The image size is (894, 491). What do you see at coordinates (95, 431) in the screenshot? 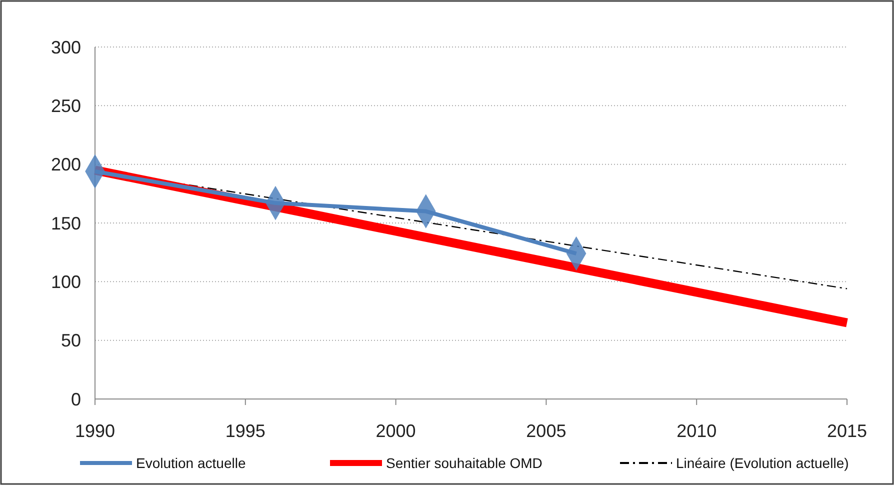
I see `x-tick-label: 1990` at bounding box center [95, 431].